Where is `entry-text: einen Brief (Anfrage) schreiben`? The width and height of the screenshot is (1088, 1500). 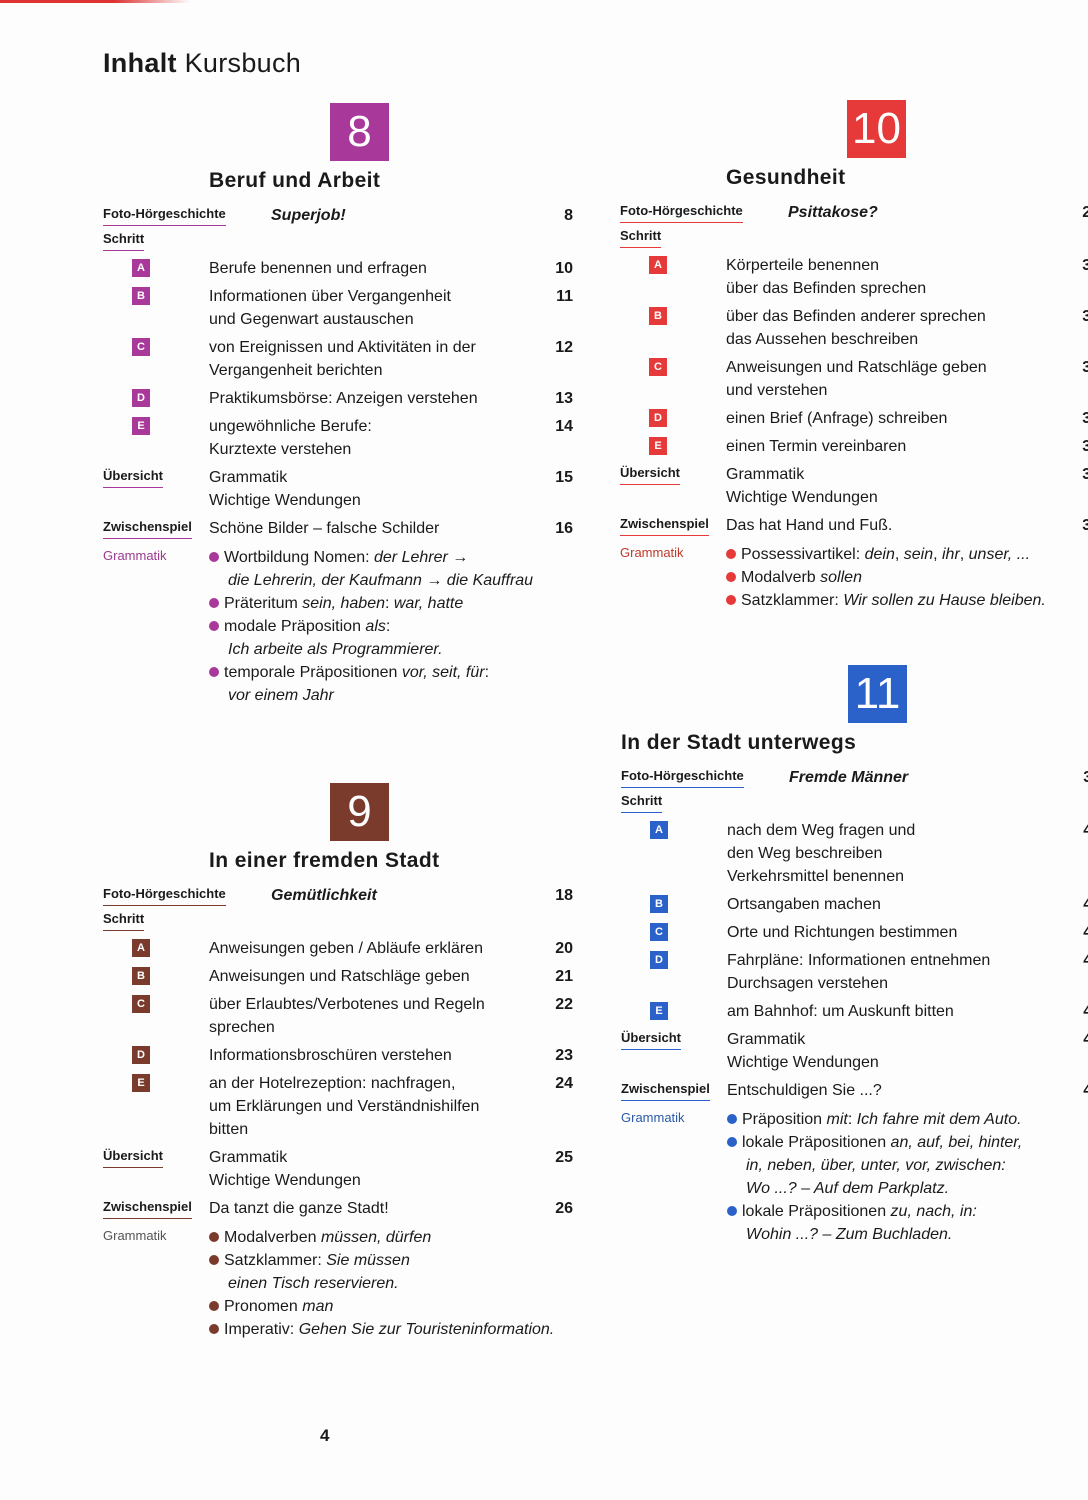
entry-text: einen Brief (Anfrage) schreiben is located at coordinates (891, 418).